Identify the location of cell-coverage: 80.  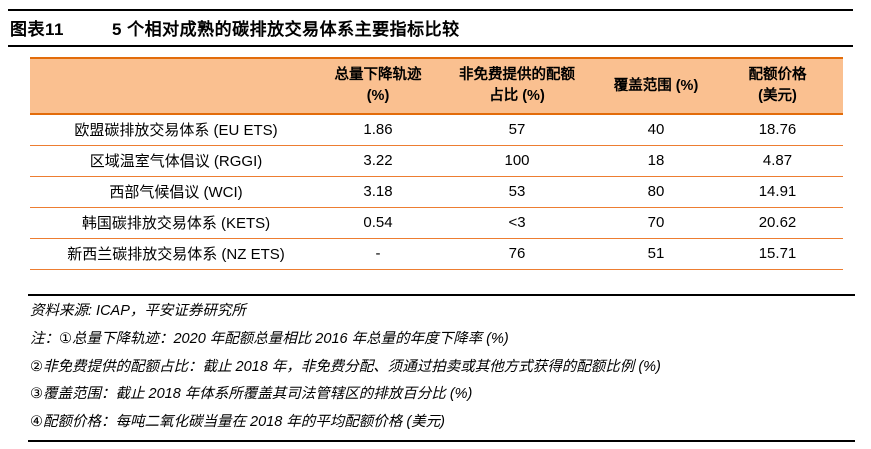
(656, 192).